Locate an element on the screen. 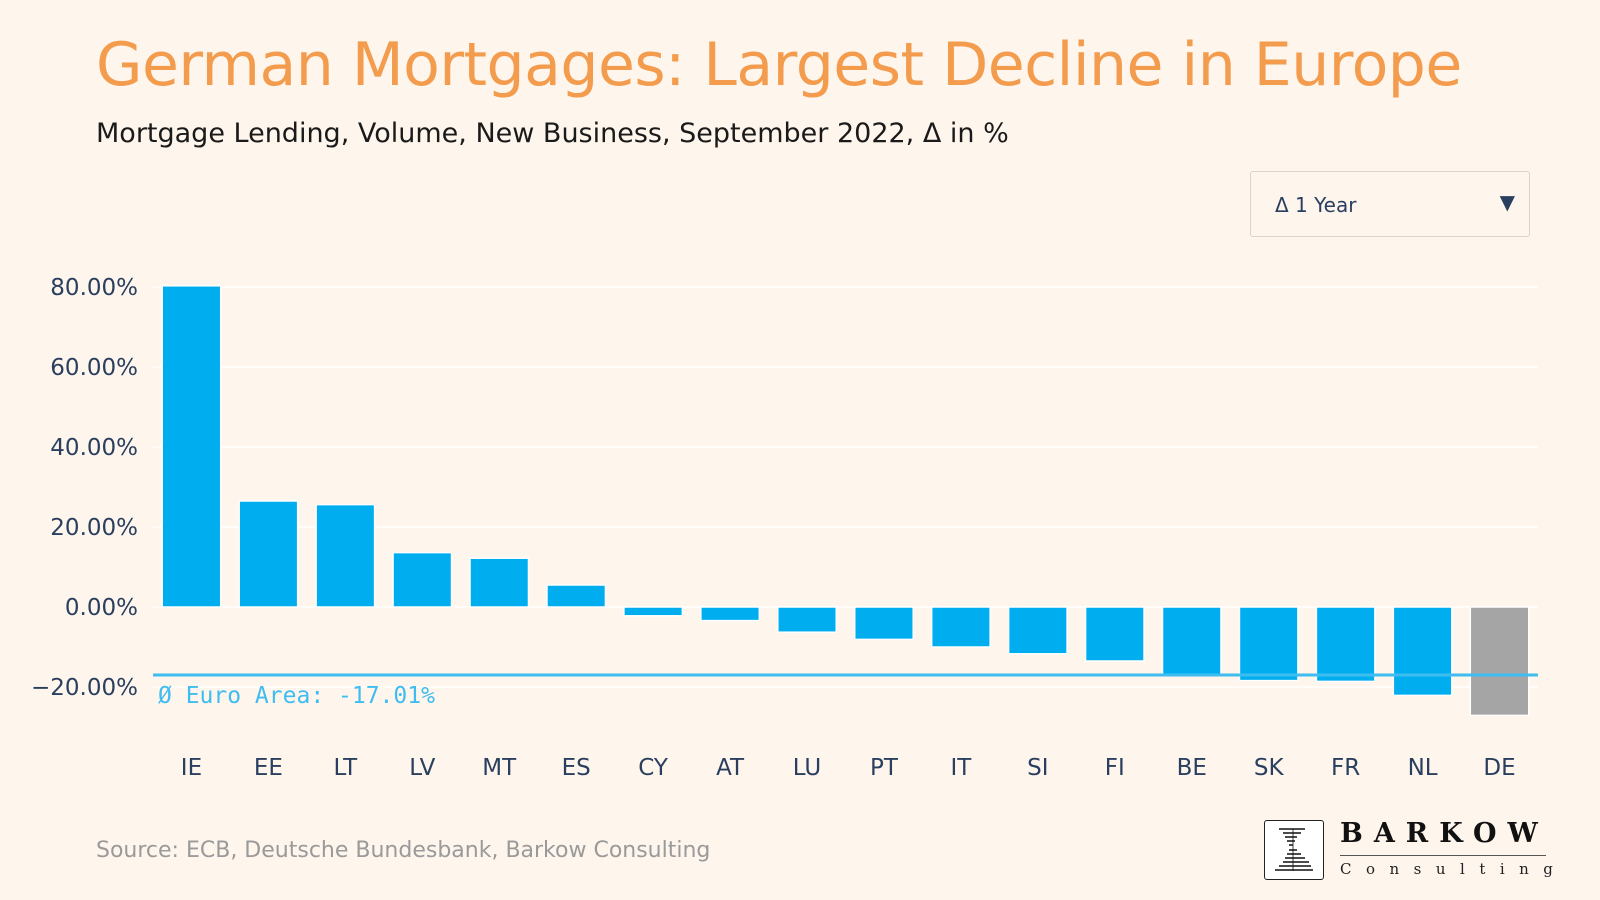 The image size is (1600, 900). x-tick-label: SK is located at coordinates (1269, 768).